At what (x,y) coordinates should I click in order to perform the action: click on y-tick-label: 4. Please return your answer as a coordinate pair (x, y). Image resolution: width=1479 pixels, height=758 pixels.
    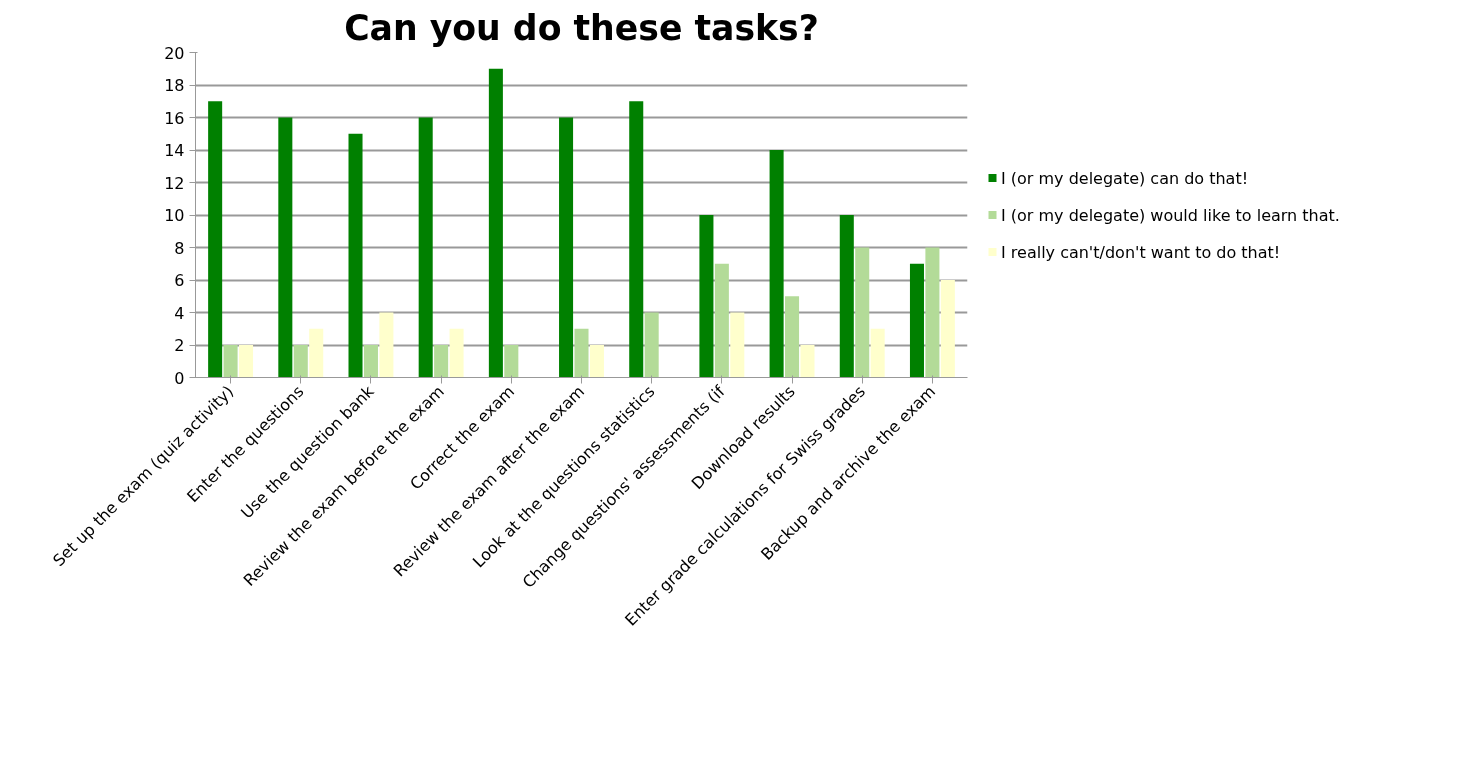
    Looking at the image, I should click on (179, 313).